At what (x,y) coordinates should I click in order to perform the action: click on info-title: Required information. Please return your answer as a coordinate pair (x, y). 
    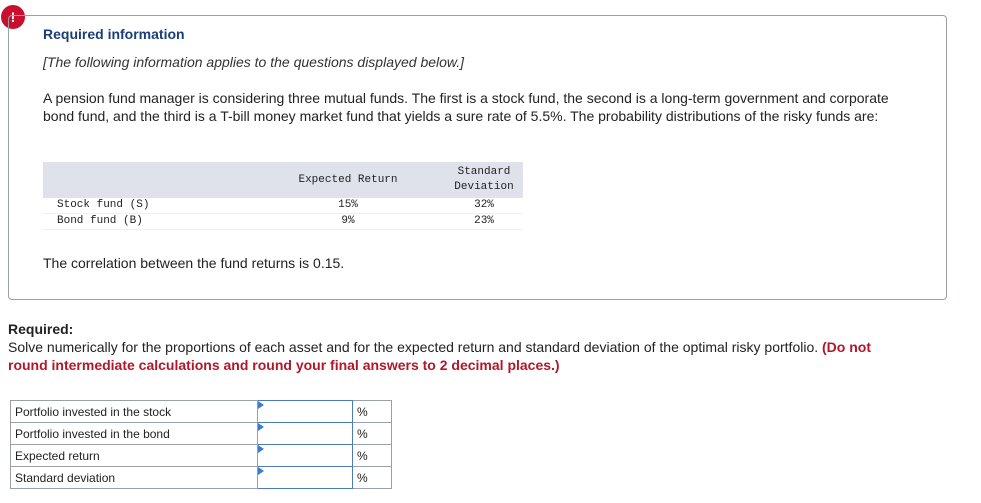
    Looking at the image, I should click on (114, 34).